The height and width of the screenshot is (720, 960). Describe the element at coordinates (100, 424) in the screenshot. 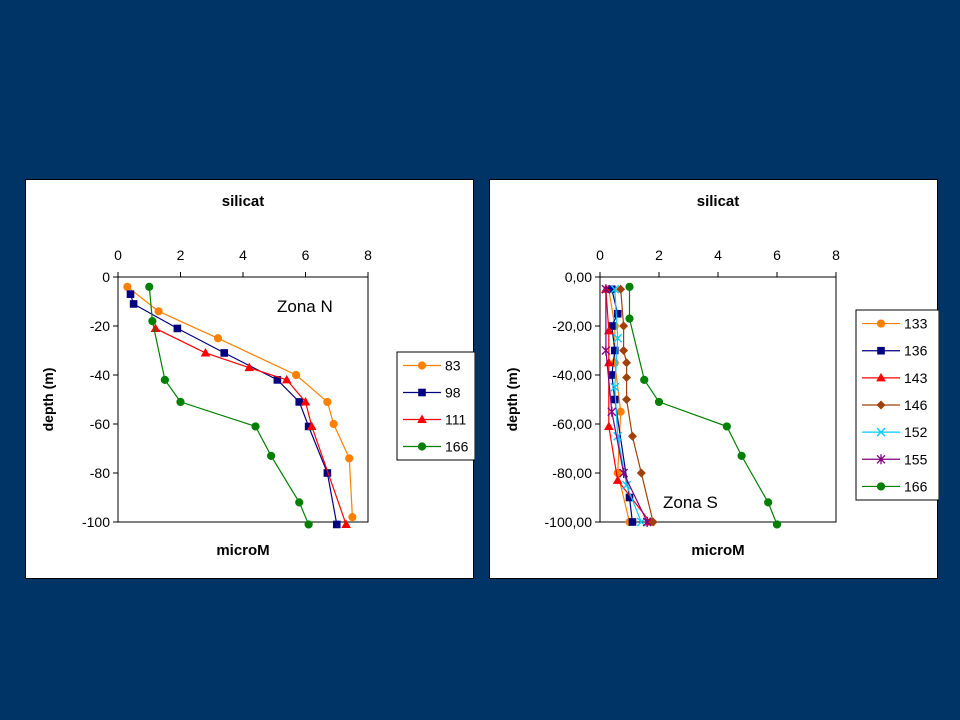

I see `y-tick-label: -60` at that location.